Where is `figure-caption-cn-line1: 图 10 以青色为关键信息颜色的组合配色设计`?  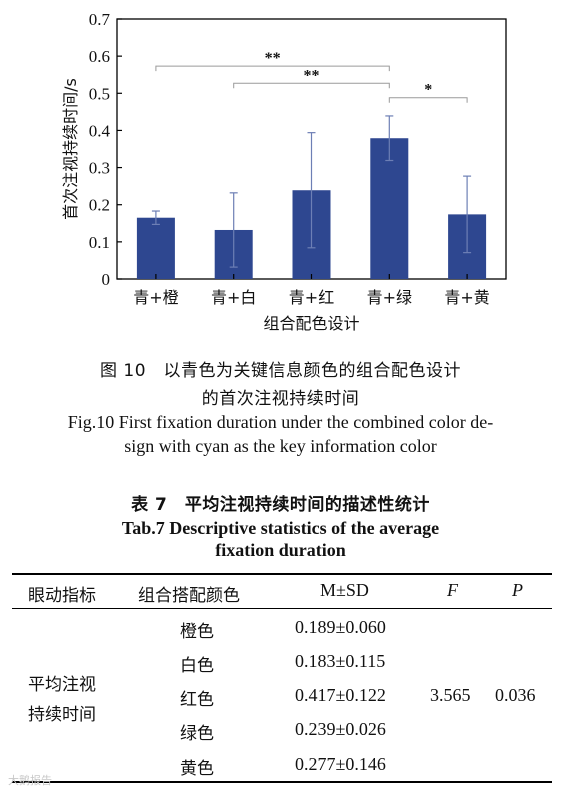
figure-caption-cn-line1: 图 10 以青色为关键信息颜色的组合配色设计 is located at coordinates (280, 371).